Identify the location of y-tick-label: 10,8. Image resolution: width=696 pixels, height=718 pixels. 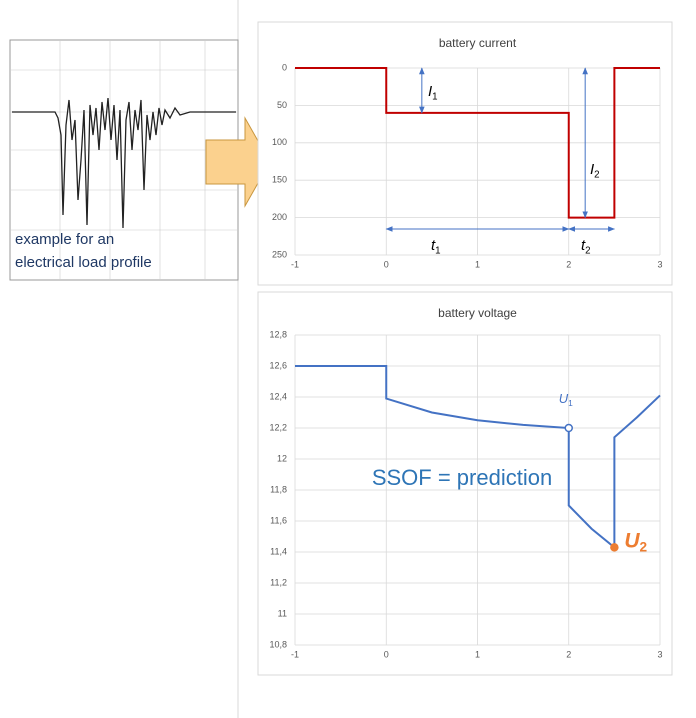
(278, 644).